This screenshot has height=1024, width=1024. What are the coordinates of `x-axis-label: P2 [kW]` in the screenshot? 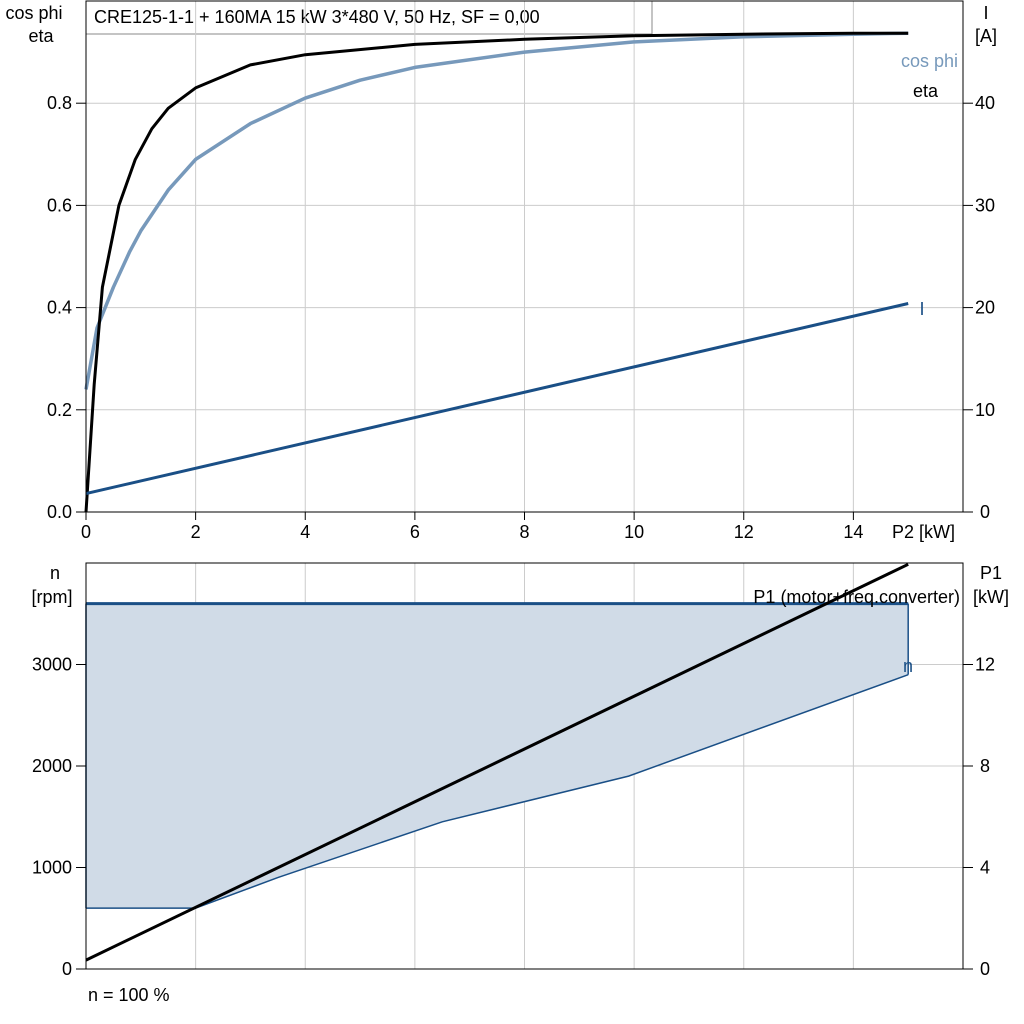 It's located at (923, 532).